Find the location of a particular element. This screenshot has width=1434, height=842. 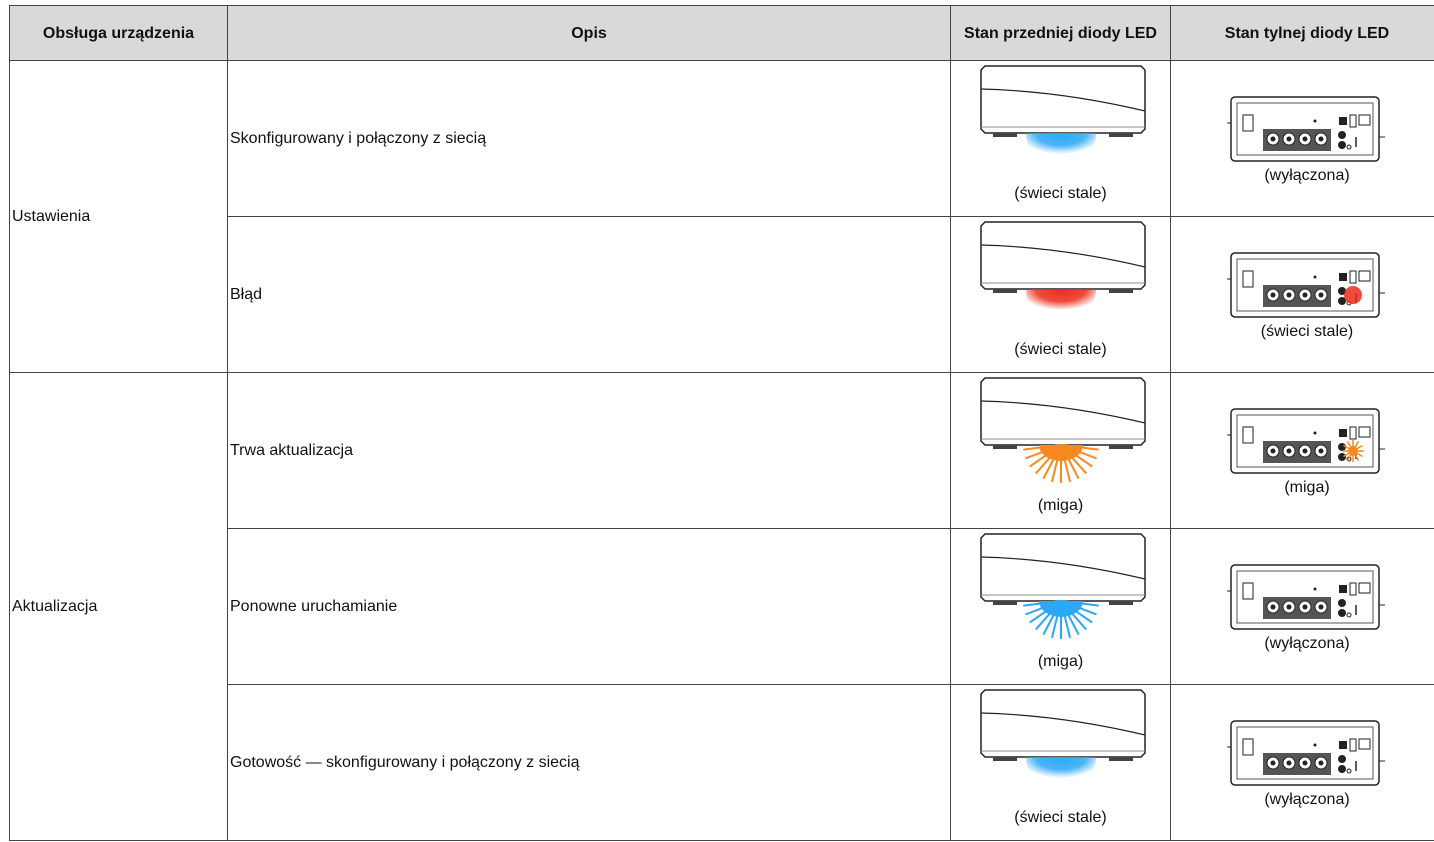

rear-led: (świeci stale) is located at coordinates (1302, 294).